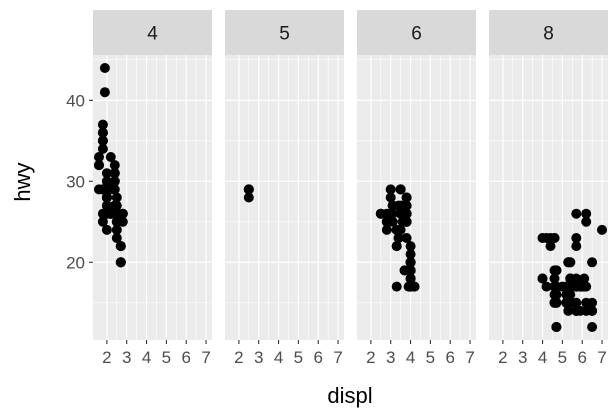 Image resolution: width=609 pixels, height=415 pixels. I want to click on x-axis-title: displ, so click(349, 395).